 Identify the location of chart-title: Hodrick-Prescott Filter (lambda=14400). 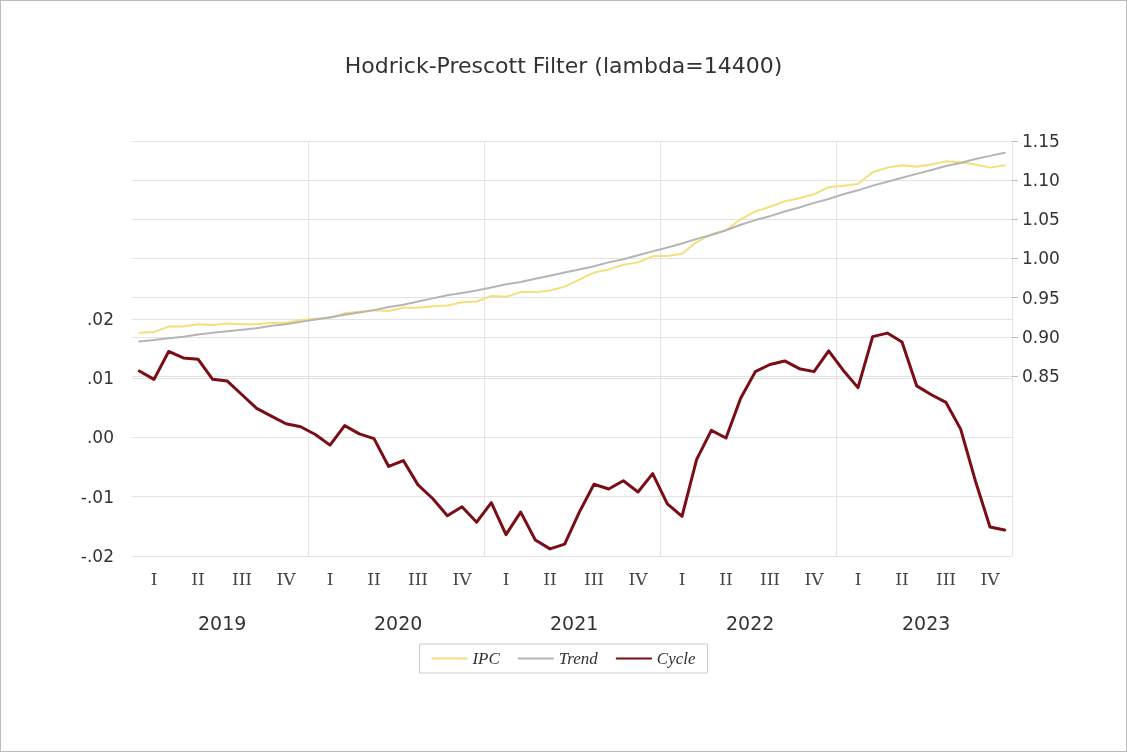
(563, 65).